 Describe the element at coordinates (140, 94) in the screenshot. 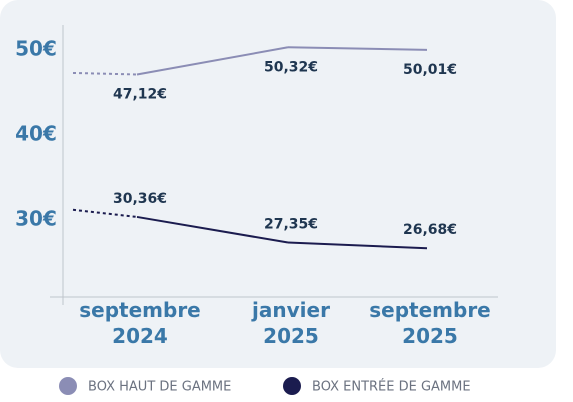

I see `data-label: 47,12€` at that location.